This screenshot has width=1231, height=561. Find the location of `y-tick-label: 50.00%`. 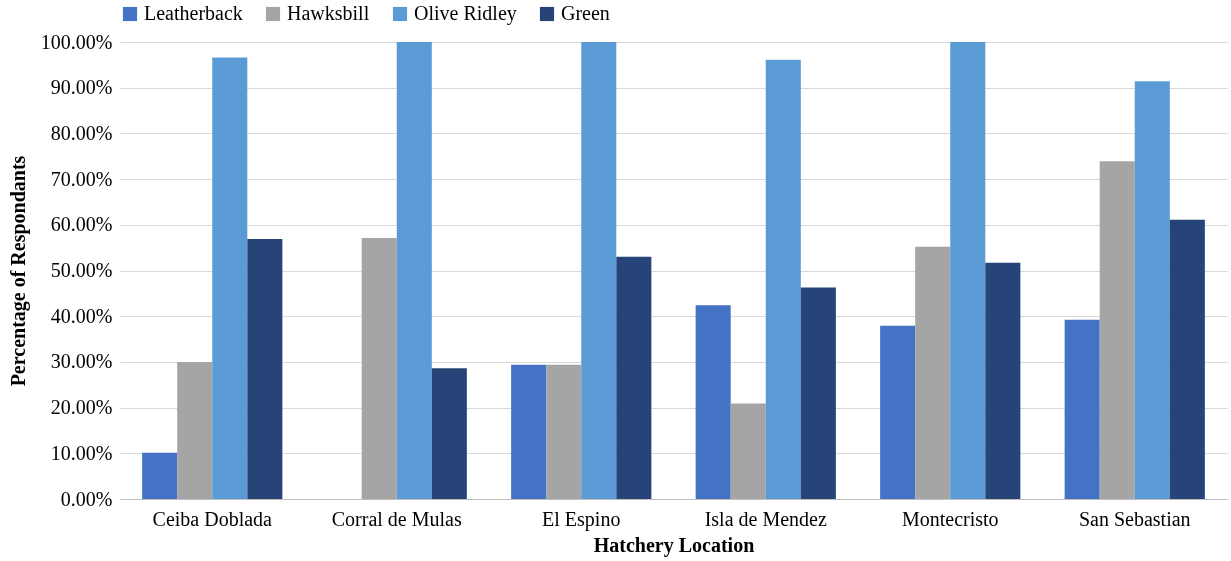

y-tick-label: 50.00% is located at coordinates (81, 270).